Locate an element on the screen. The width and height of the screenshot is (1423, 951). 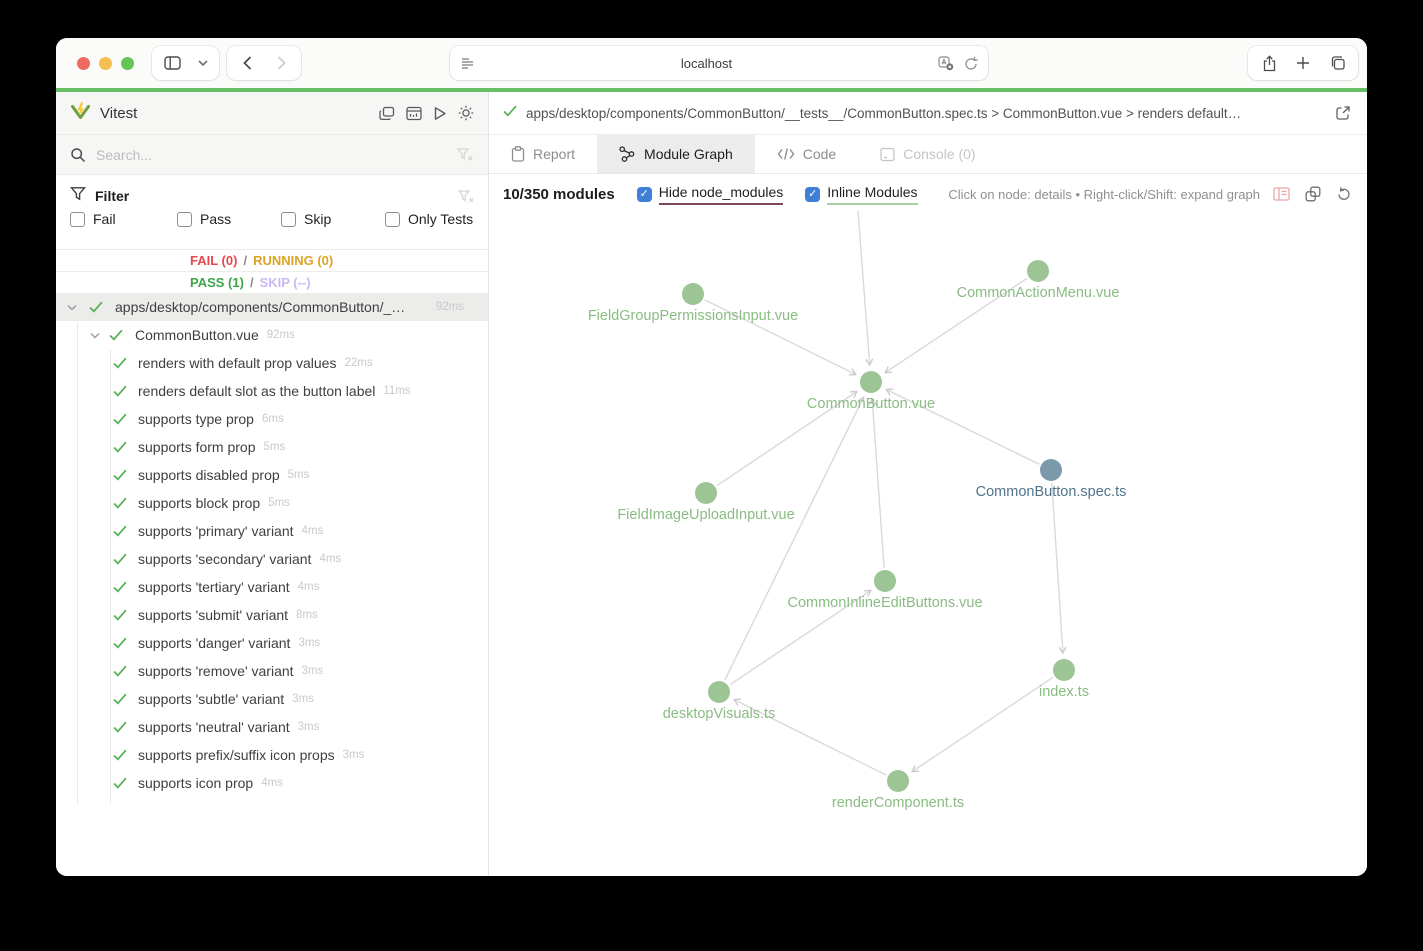
node-details-icon is located at coordinates (1281, 194).